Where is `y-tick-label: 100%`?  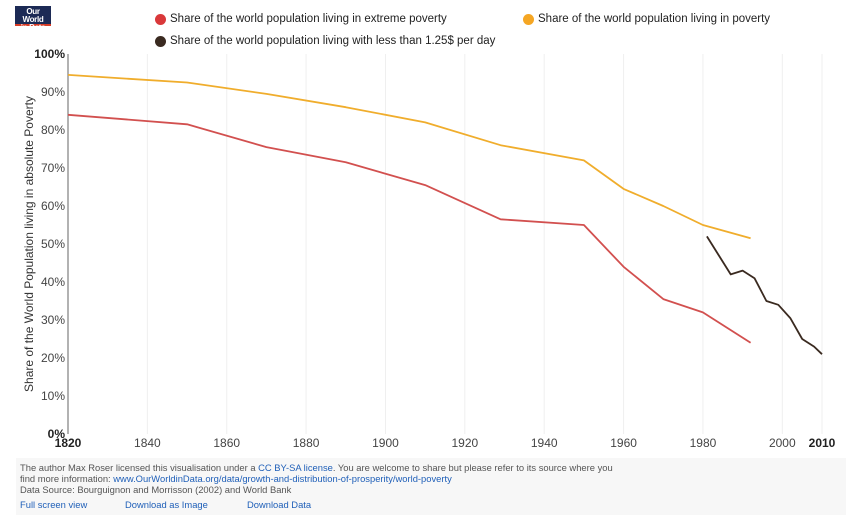
y-tick-label: 100% is located at coordinates (49, 54).